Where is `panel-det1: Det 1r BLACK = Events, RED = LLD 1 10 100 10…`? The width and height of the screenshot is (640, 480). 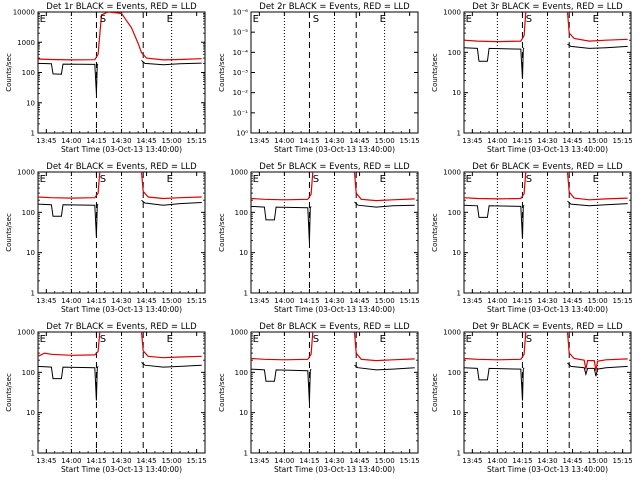 panel-det1: Det 1r BLACK = Events, RED = LLD 1 10 100 10… is located at coordinates (106, 78).